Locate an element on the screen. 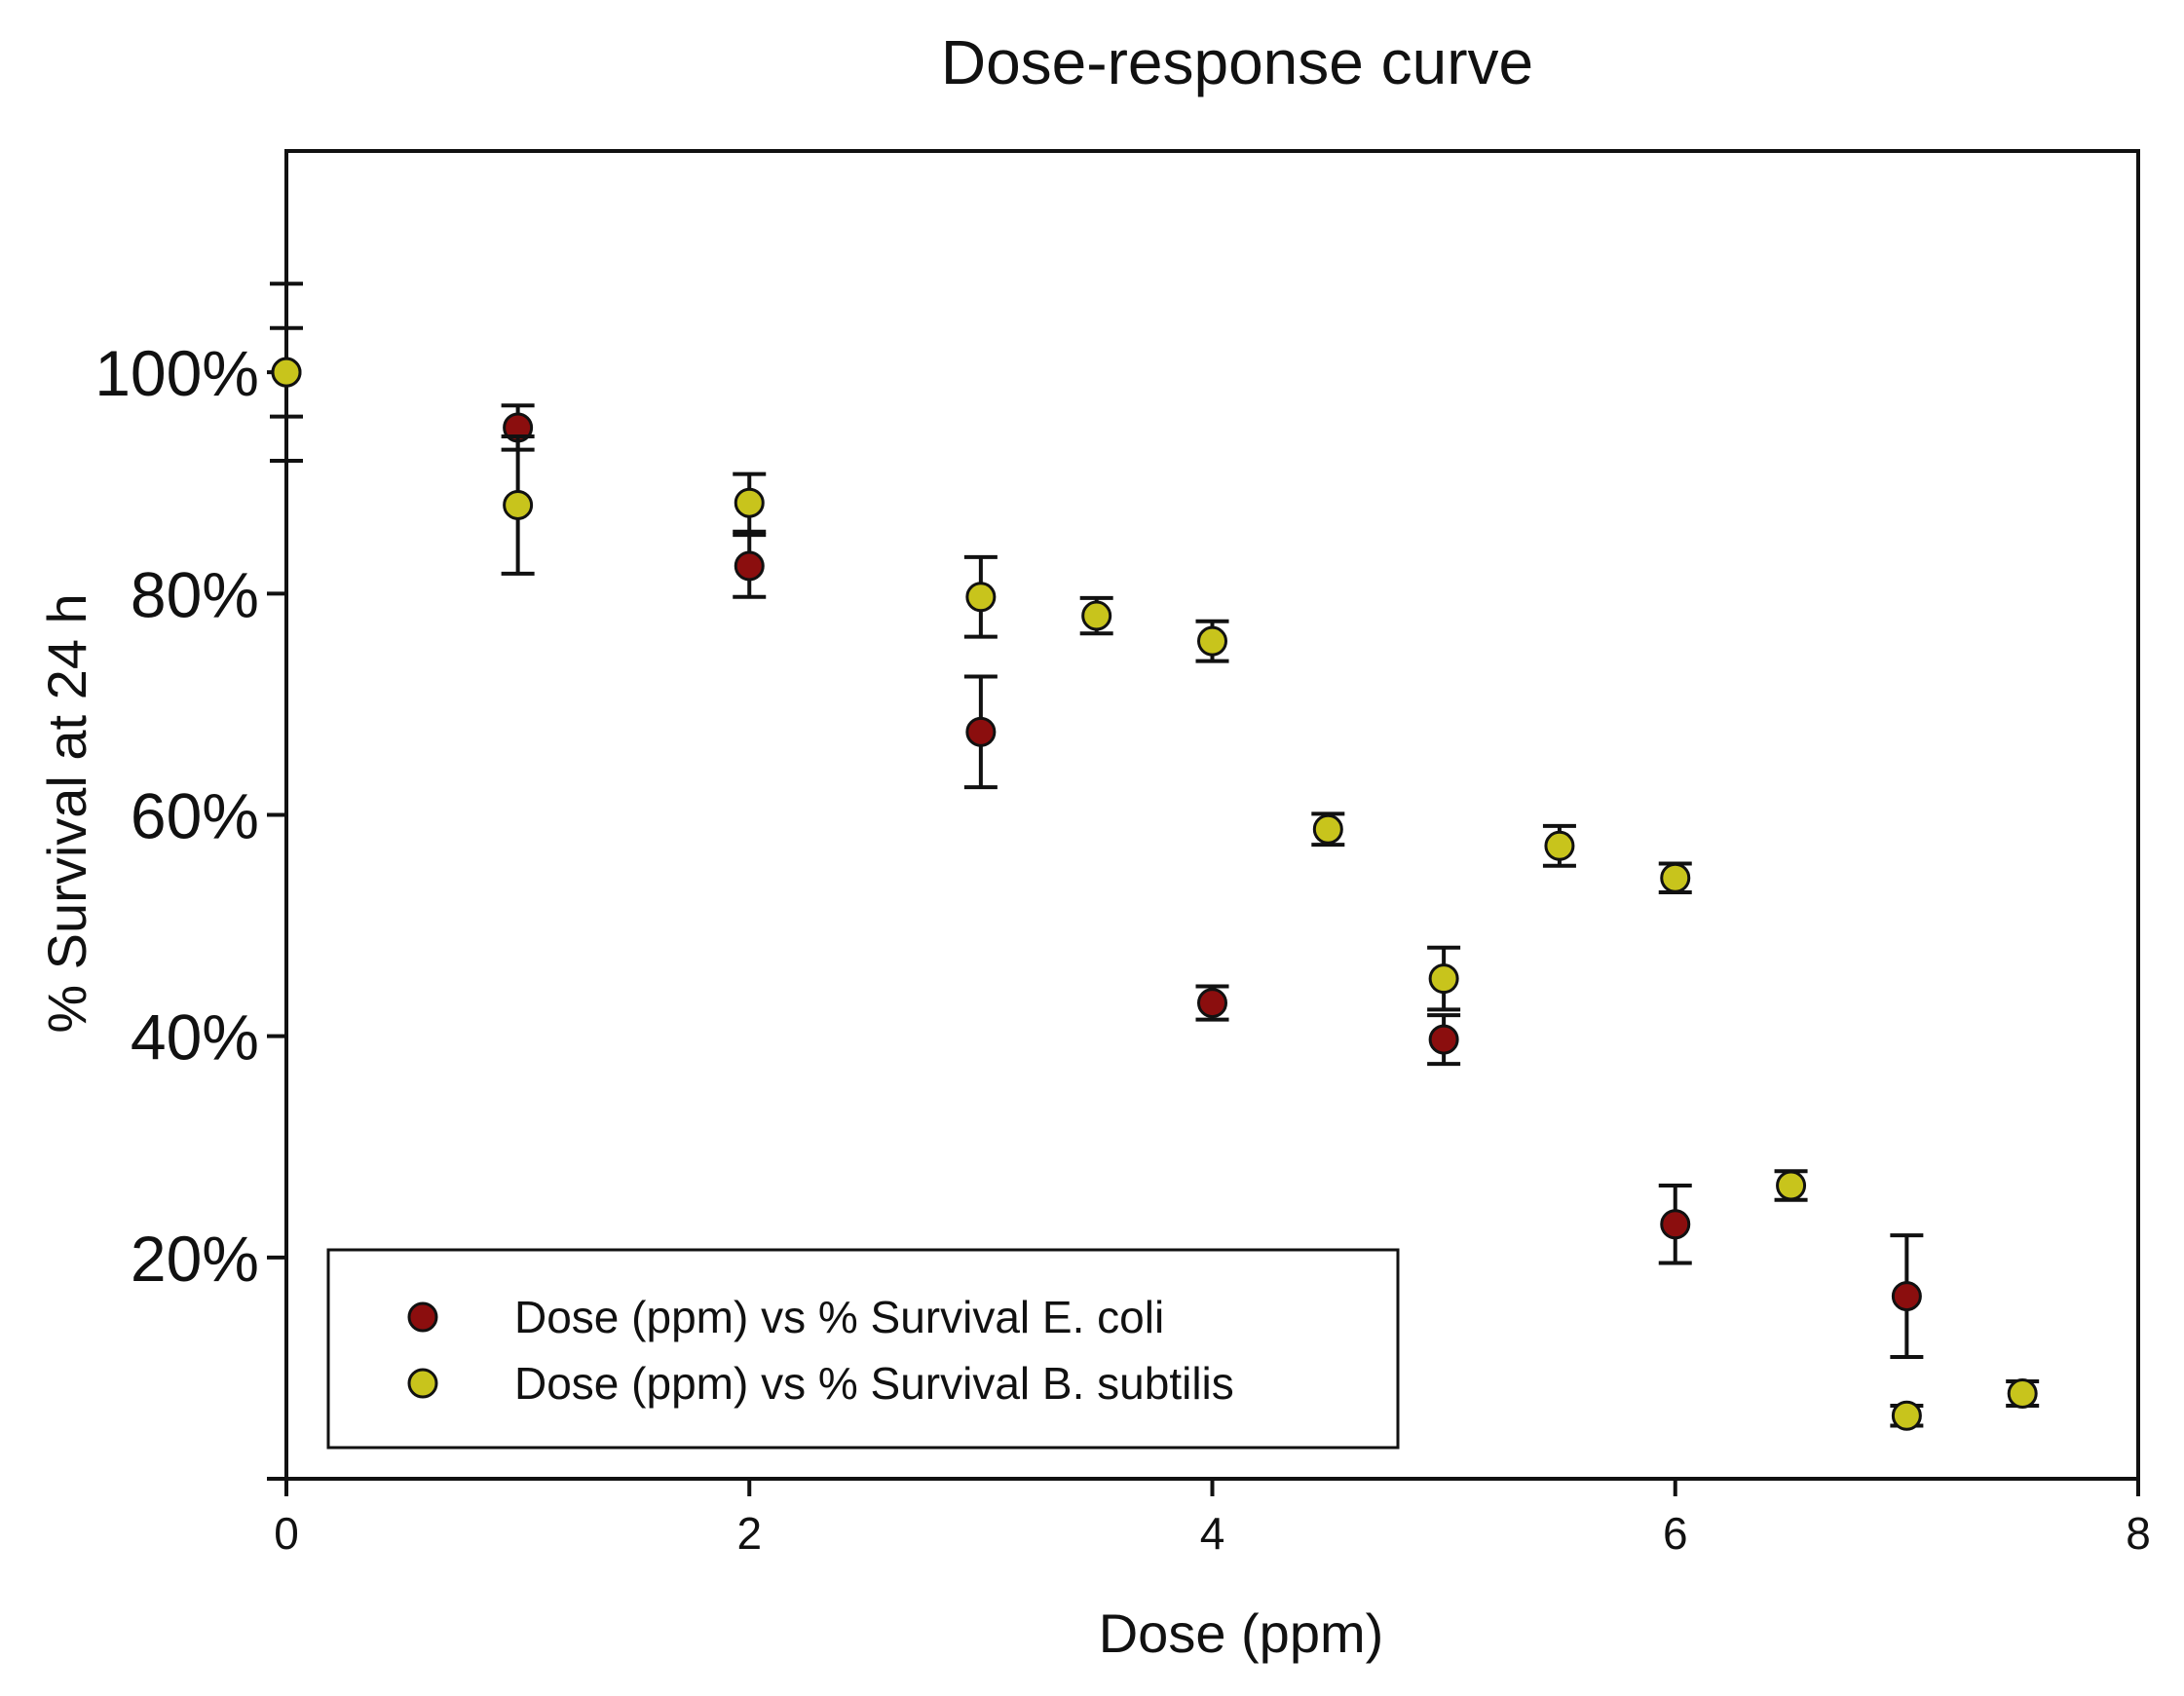  x-tick-label: 6 is located at coordinates (1675, 1533).